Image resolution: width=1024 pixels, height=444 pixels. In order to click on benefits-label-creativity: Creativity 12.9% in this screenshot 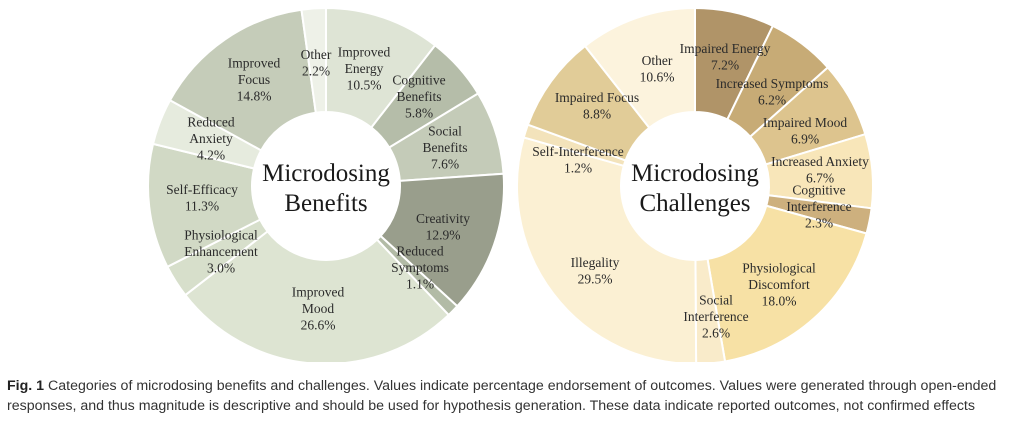, I will do `click(443, 227)`.